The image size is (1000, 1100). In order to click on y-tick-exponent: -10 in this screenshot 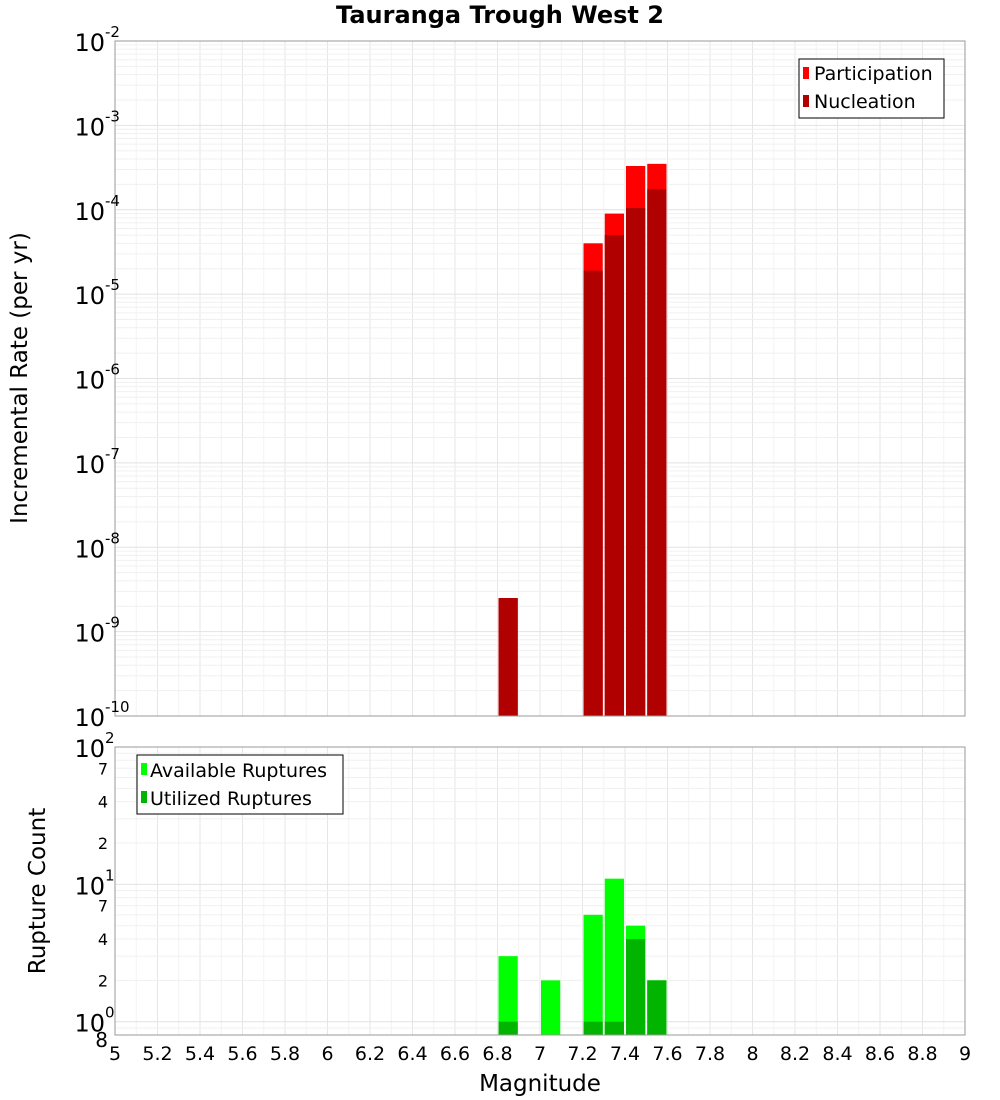, I will do `click(117, 707)`.